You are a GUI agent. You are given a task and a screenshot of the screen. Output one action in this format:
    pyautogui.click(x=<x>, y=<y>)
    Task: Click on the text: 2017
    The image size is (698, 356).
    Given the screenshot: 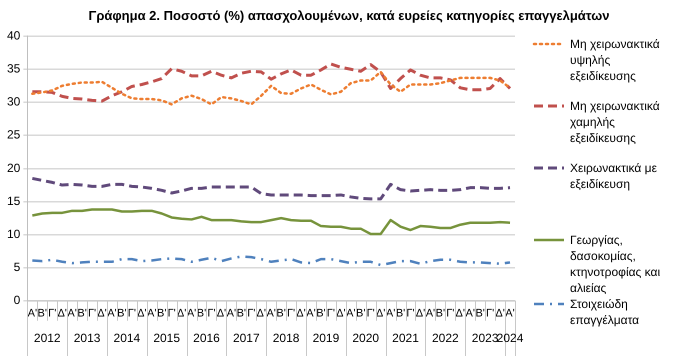 What is the action you would take?
    pyautogui.click(x=246, y=338)
    